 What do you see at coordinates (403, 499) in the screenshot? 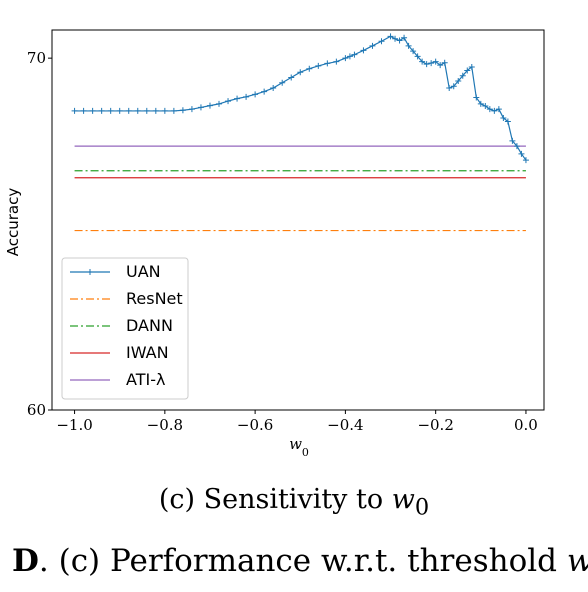
I see `subcaption-math: w` at bounding box center [403, 499].